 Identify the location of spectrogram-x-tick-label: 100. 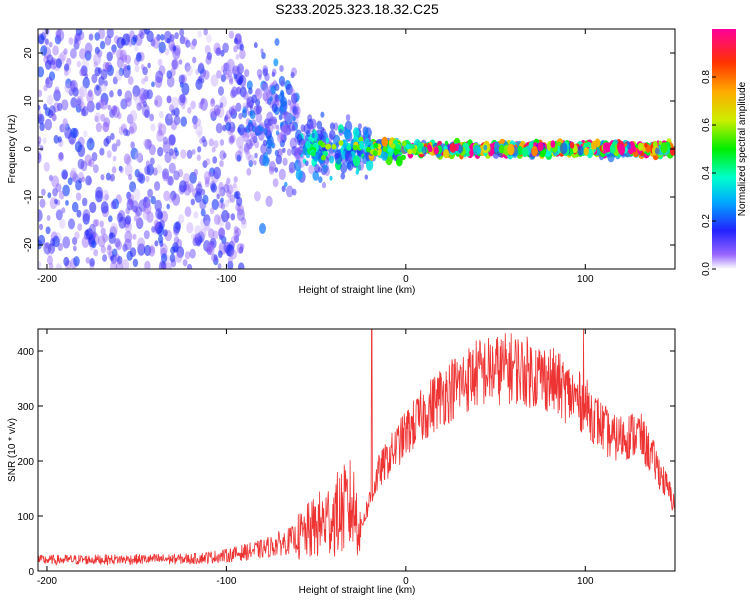
(585, 279).